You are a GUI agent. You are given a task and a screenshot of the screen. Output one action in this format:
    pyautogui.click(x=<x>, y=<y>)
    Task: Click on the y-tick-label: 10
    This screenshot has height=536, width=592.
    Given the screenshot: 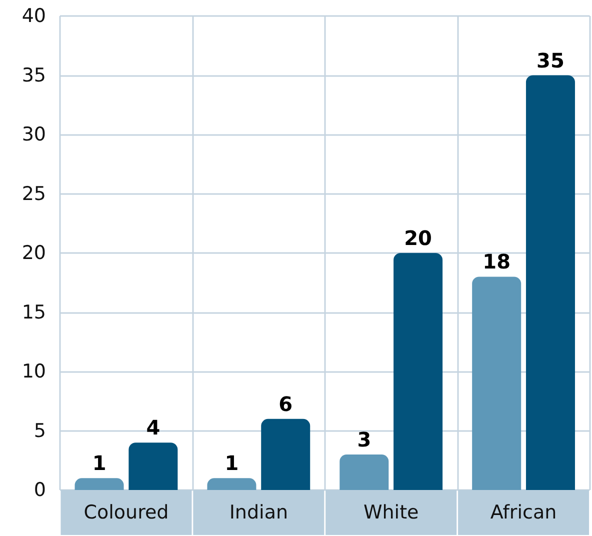 What is the action you would take?
    pyautogui.click(x=34, y=371)
    